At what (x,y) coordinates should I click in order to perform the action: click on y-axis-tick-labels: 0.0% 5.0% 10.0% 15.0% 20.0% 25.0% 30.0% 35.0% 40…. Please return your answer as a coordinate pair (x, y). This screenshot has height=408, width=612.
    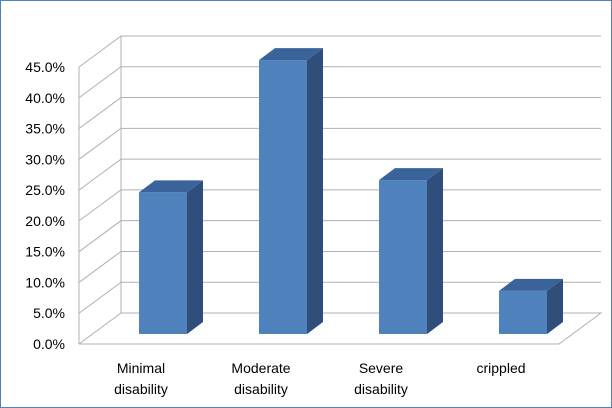
    Looking at the image, I should click on (45, 205).